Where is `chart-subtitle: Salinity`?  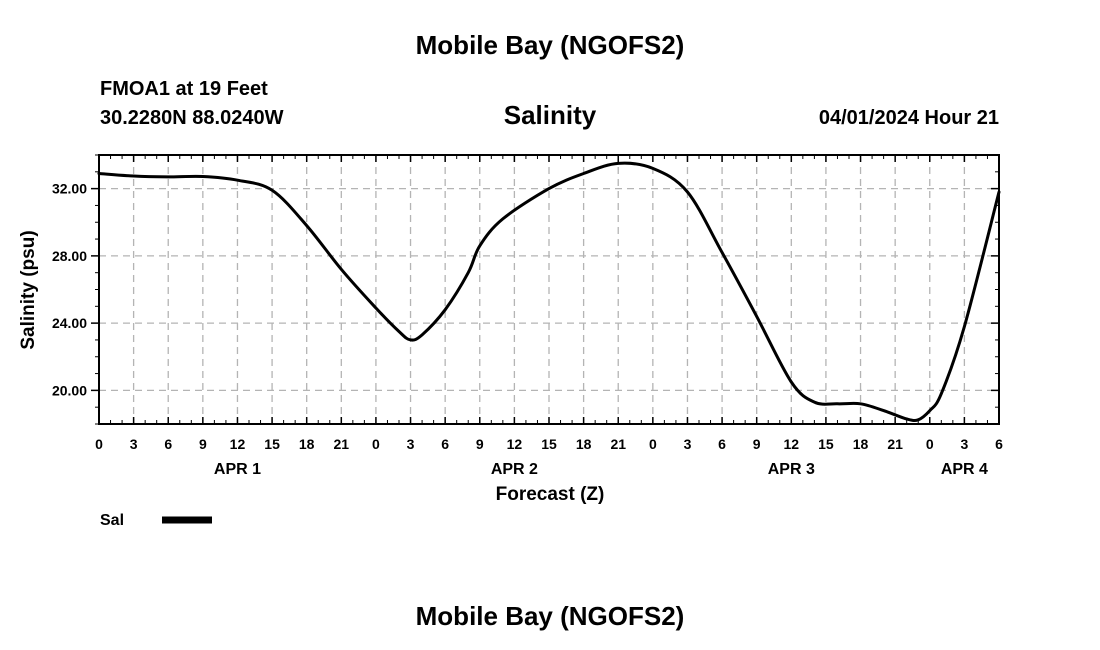 chart-subtitle: Salinity is located at coordinates (550, 115).